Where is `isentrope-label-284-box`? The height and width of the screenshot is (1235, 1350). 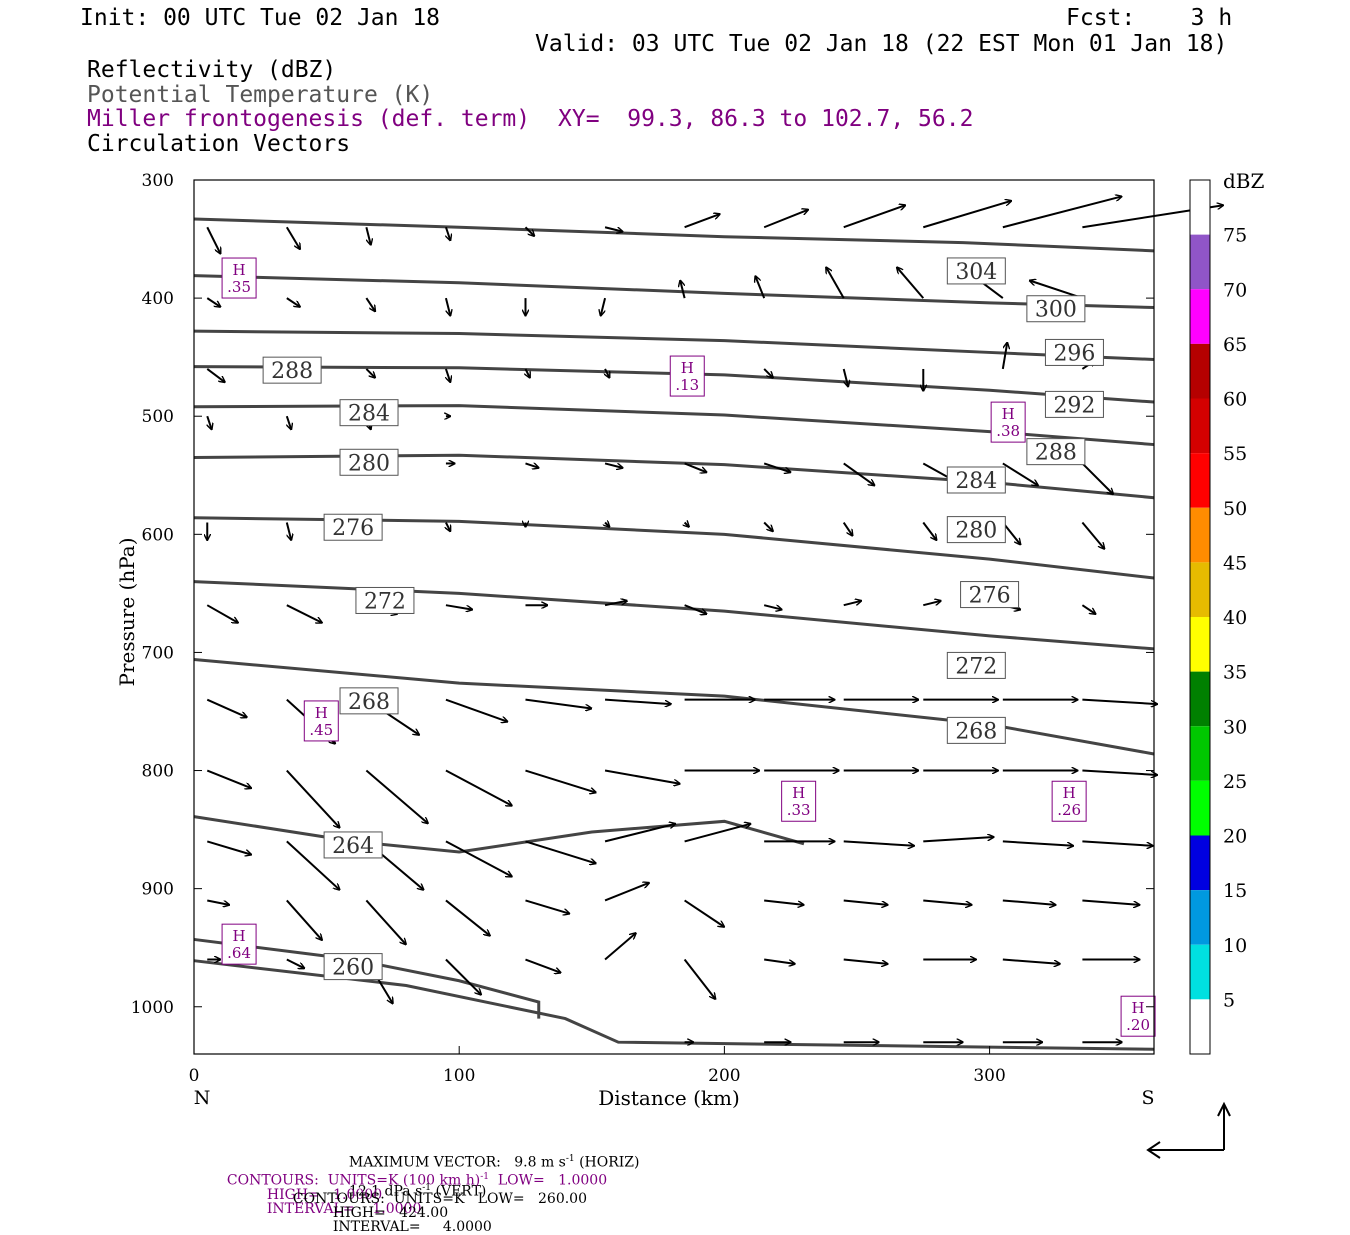
isentrope-label-284-box is located at coordinates (976, 480).